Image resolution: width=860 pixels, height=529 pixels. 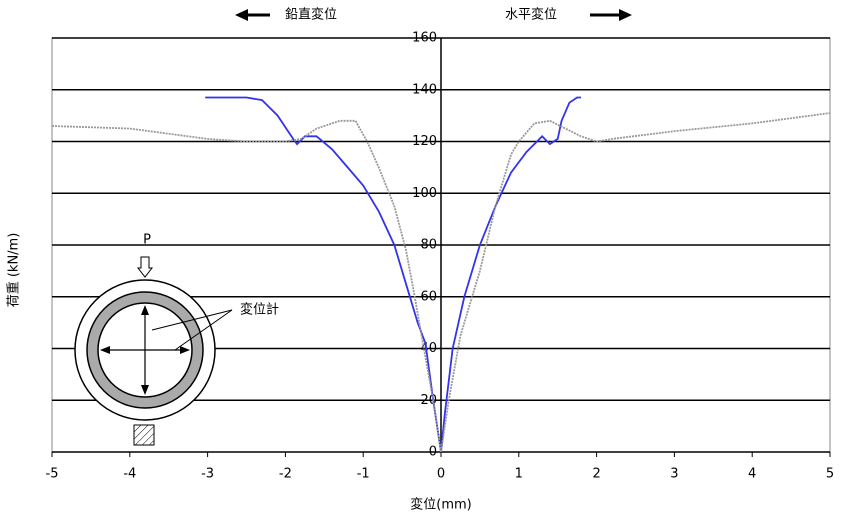 I want to click on load-label: P, so click(x=147, y=240).